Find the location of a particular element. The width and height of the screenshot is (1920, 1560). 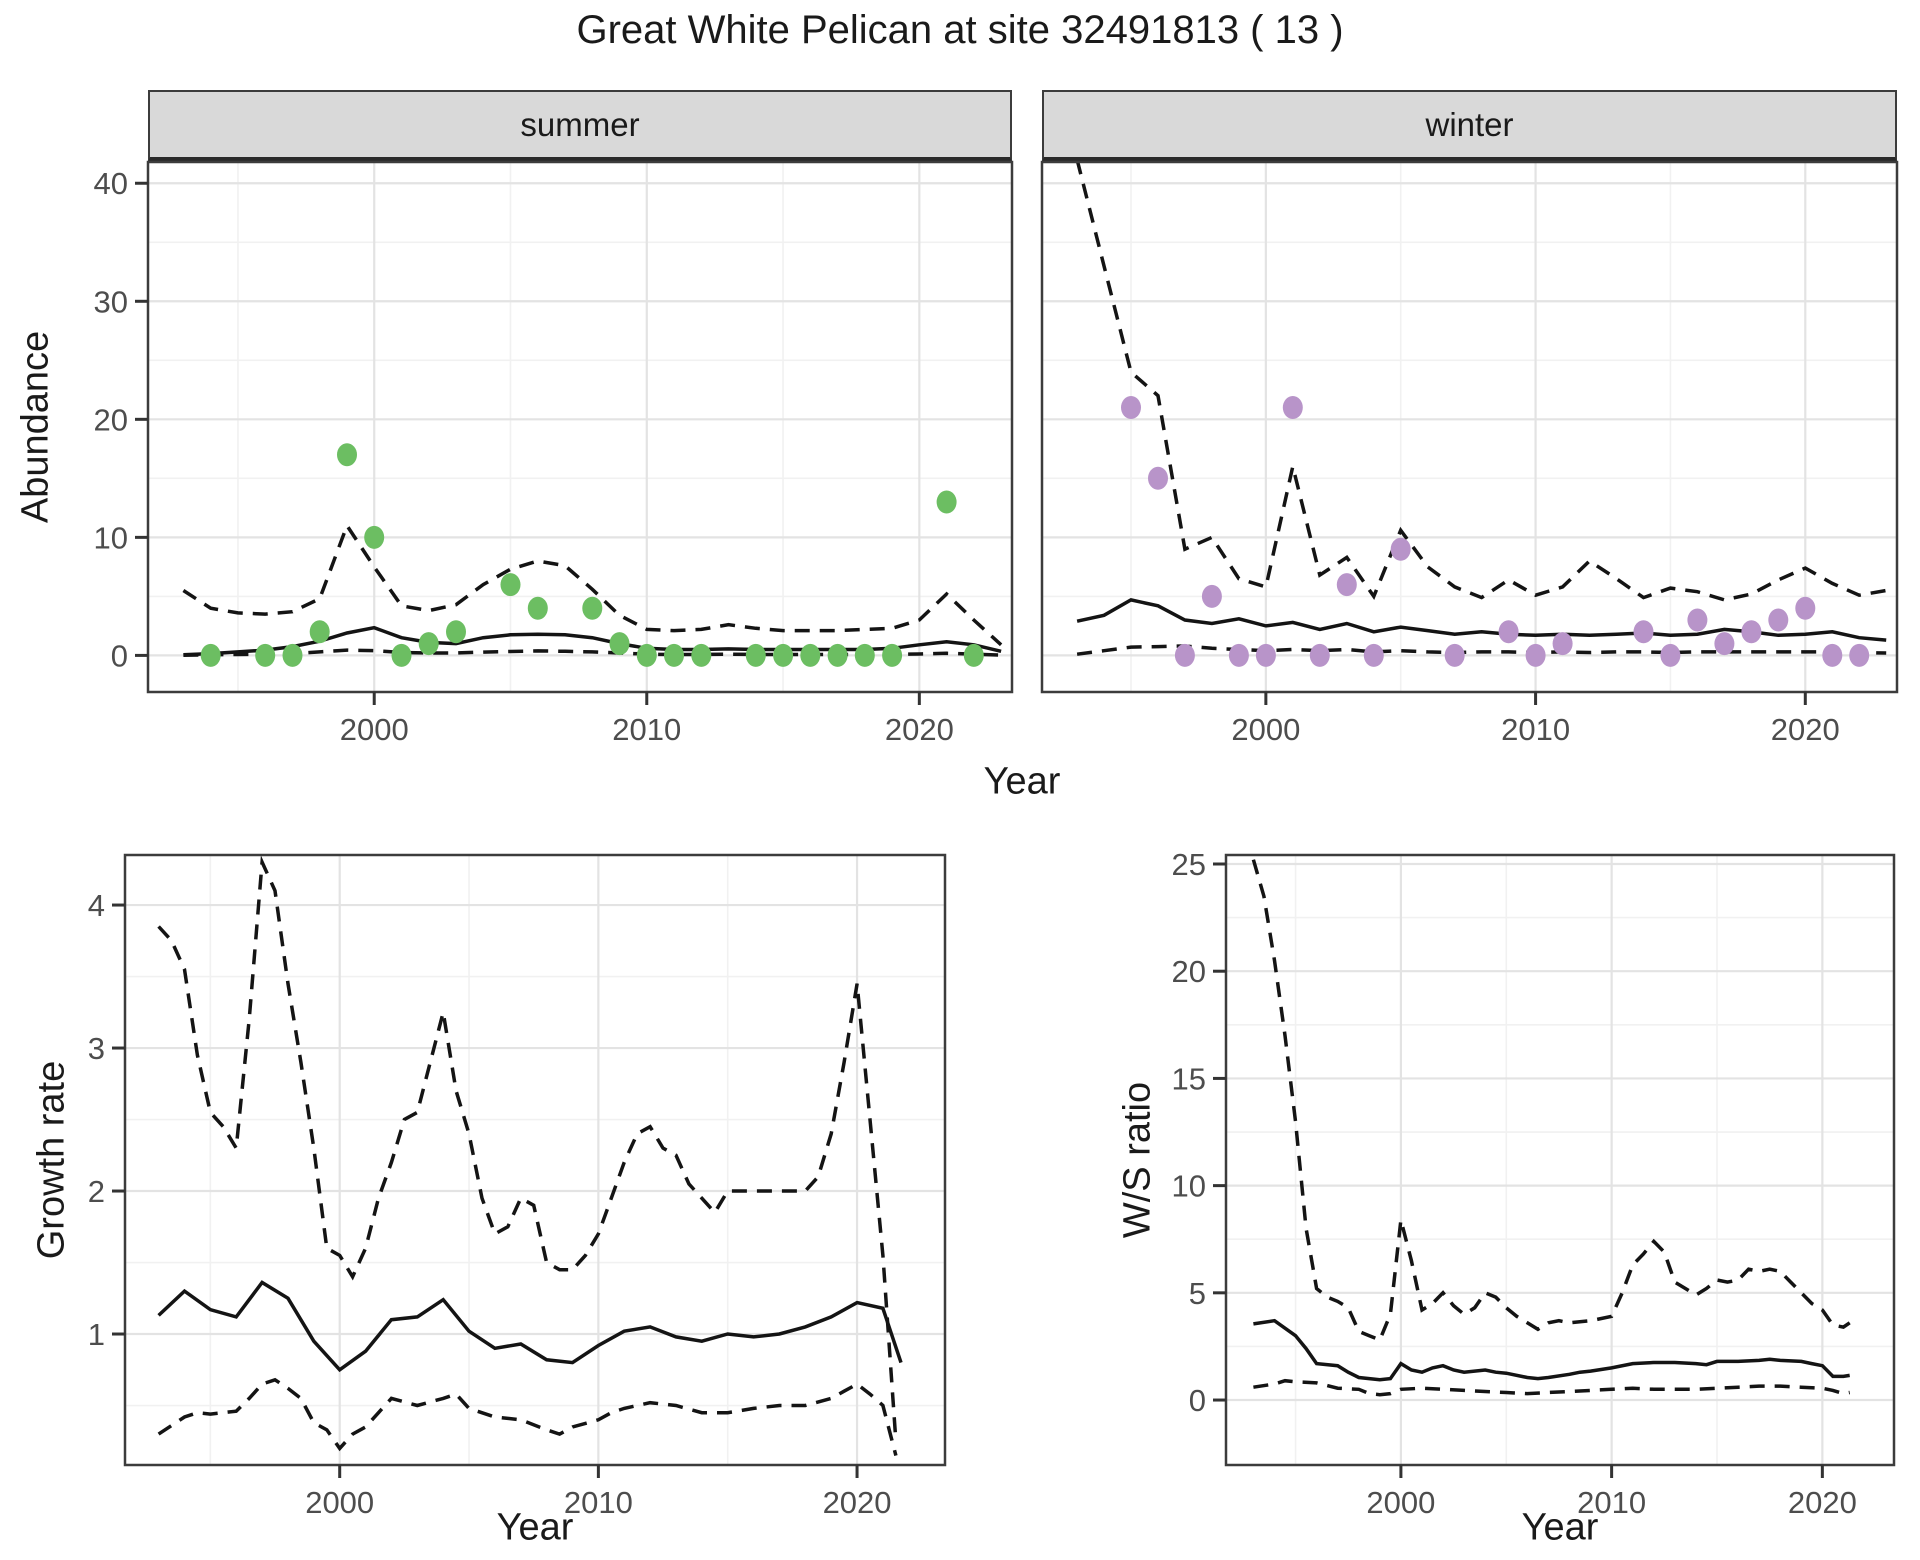

y-tick-label: 2 is located at coordinates (96, 1191).